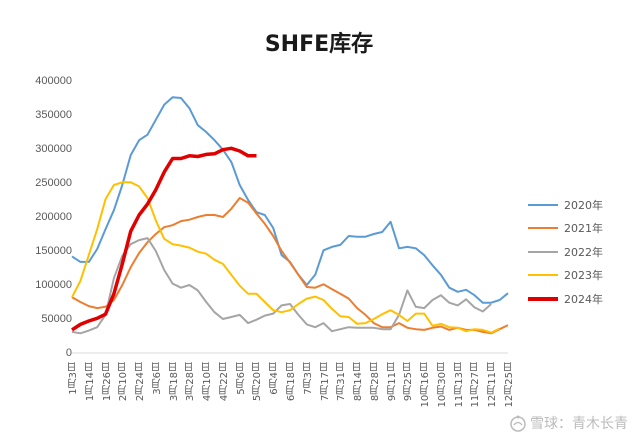 This screenshot has height=441, width=638. What do you see at coordinates (224, 382) in the screenshot?
I see `x-tick-label: 4月22日` at bounding box center [224, 382].